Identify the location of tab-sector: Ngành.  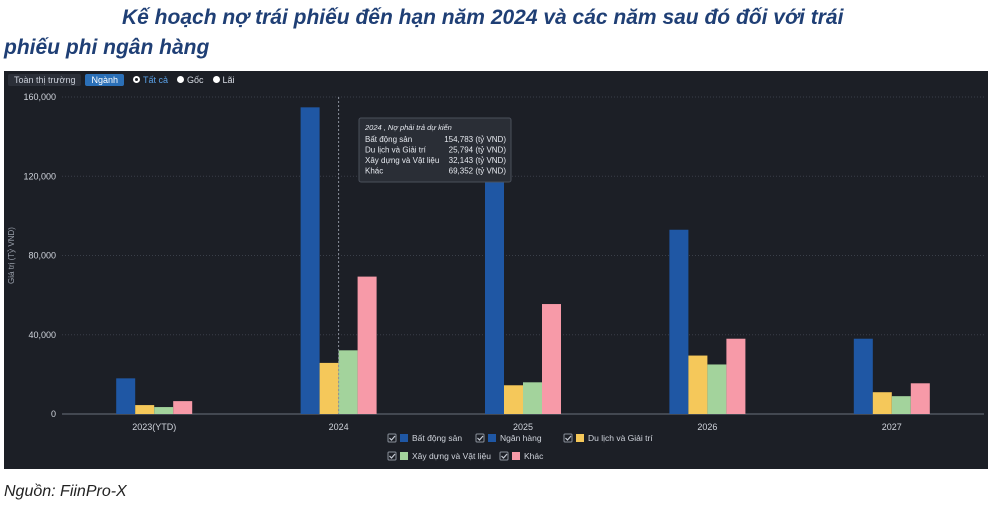
(104, 79).